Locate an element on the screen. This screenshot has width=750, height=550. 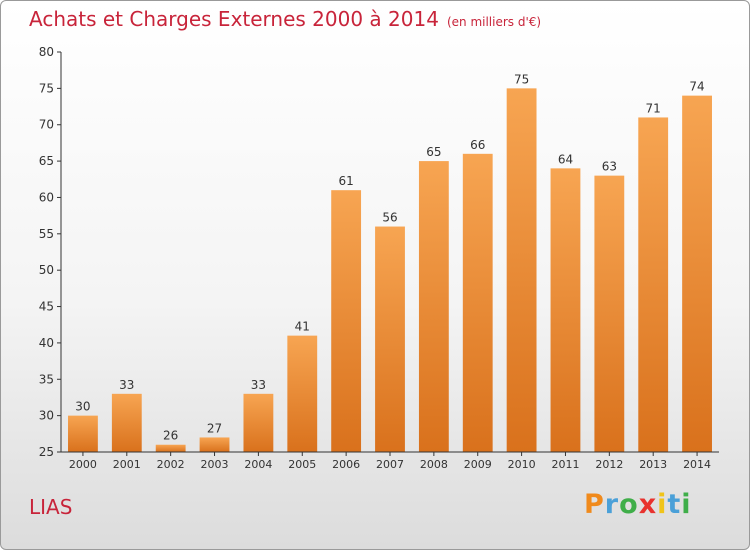
title-text: Achats et Charges Externes 2000 à 2014 is located at coordinates (234, 19).